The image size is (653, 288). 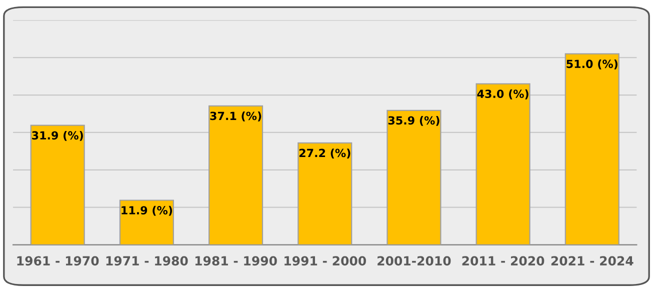 I want to click on x-tick-label: 1971 - 1980, so click(x=147, y=261).